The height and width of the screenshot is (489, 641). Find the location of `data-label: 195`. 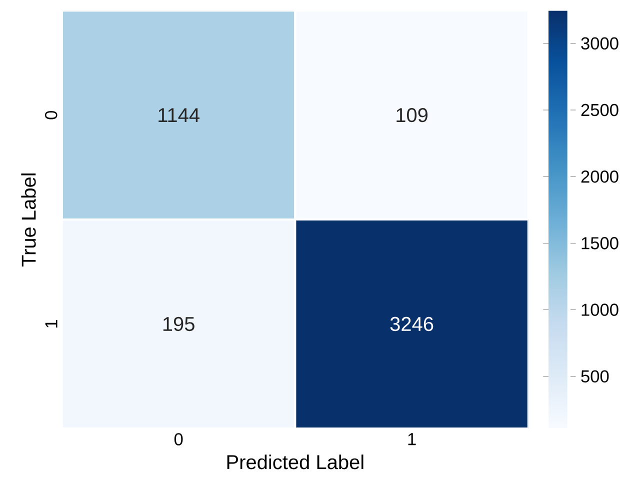

data-label: 195 is located at coordinates (178, 324).